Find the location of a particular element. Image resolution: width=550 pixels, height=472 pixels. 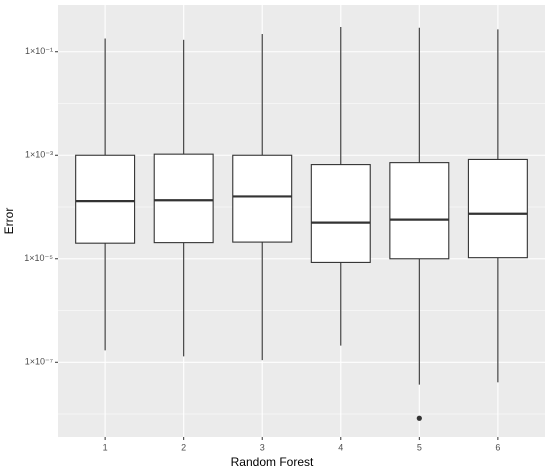

outlier is located at coordinates (419, 418).